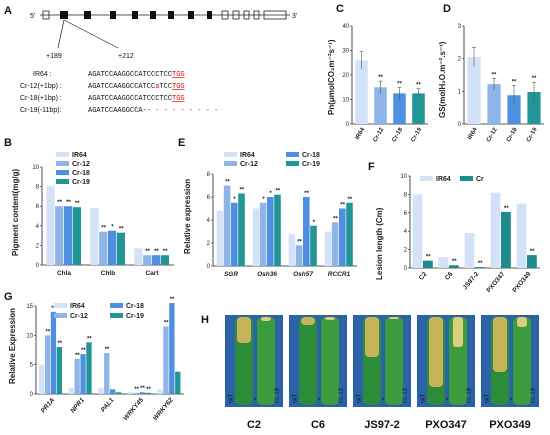 The height and width of the screenshot is (435, 550). I want to click on significance-mark: *, so click(314, 223).